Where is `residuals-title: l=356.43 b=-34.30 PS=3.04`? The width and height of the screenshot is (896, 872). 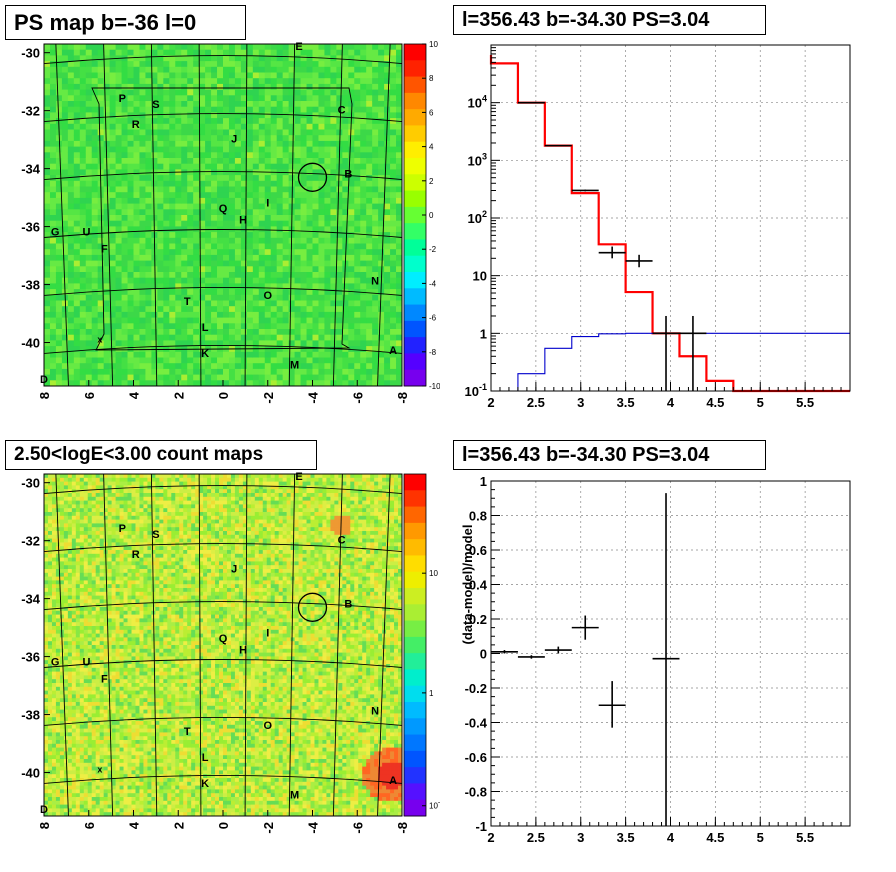 residuals-title: l=356.43 b=-34.30 PS=3.04 is located at coordinates (609, 455).